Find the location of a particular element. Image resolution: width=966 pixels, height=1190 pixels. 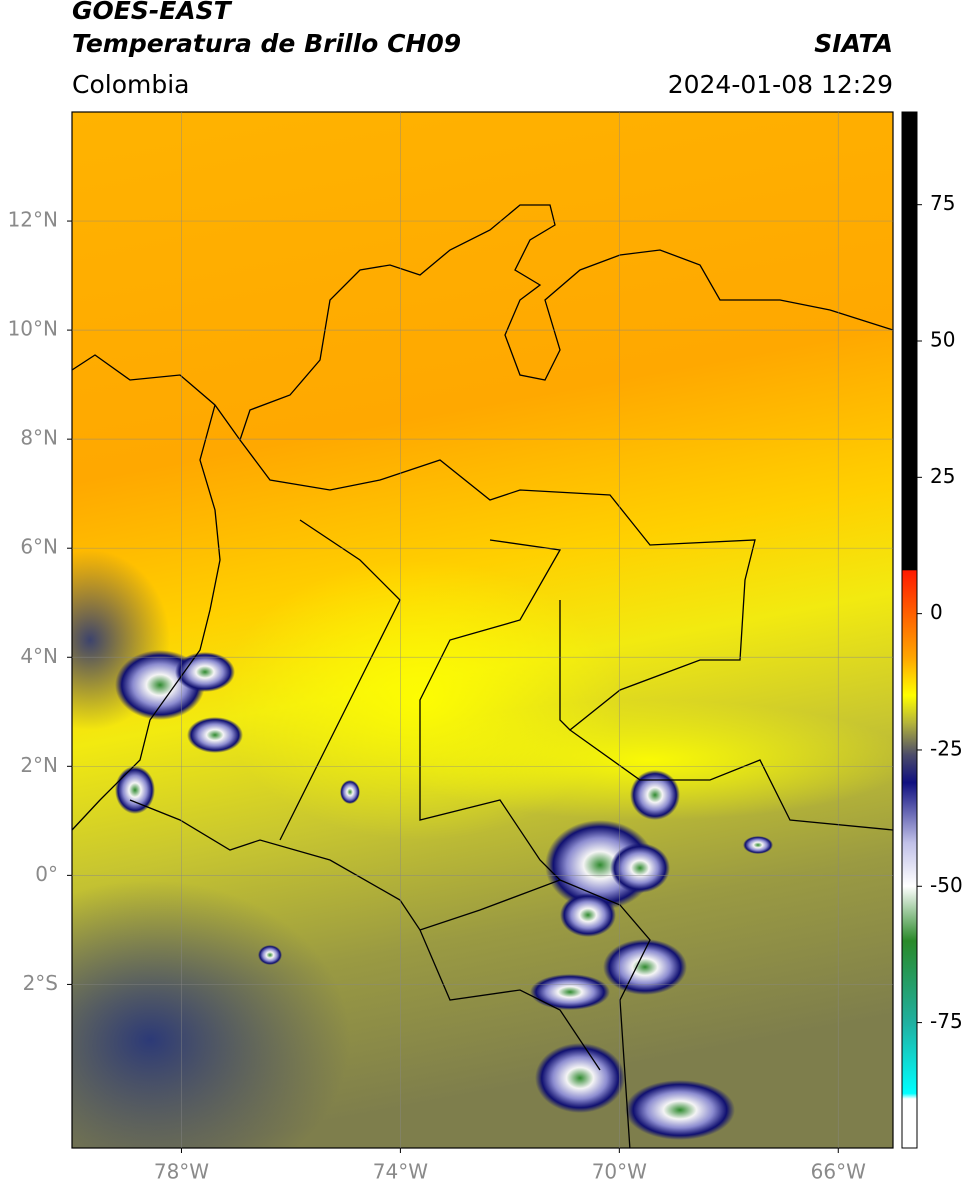

colorbar: 75 50 25 0 -25 -50 -75 is located at coordinates (932, 630).